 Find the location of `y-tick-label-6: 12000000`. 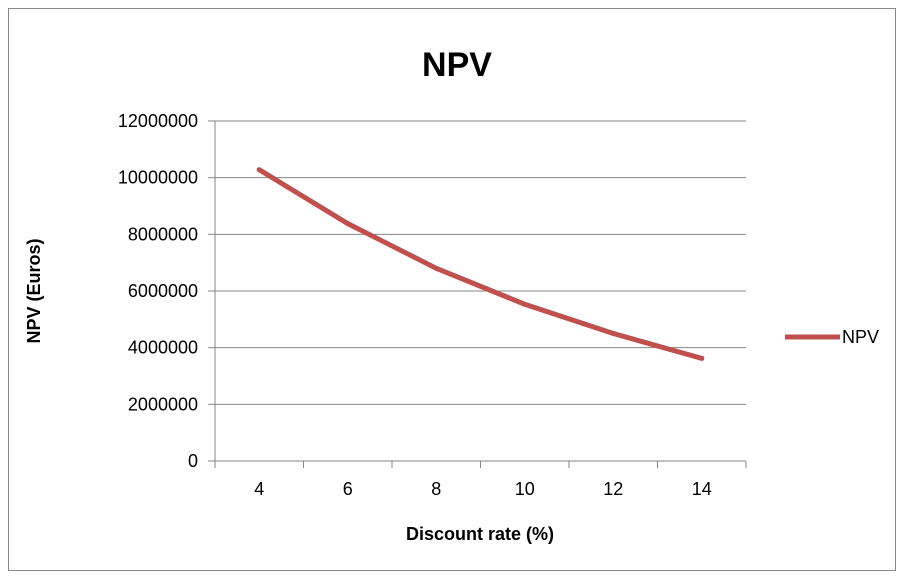

y-tick-label-6: 12000000 is located at coordinates (158, 121).